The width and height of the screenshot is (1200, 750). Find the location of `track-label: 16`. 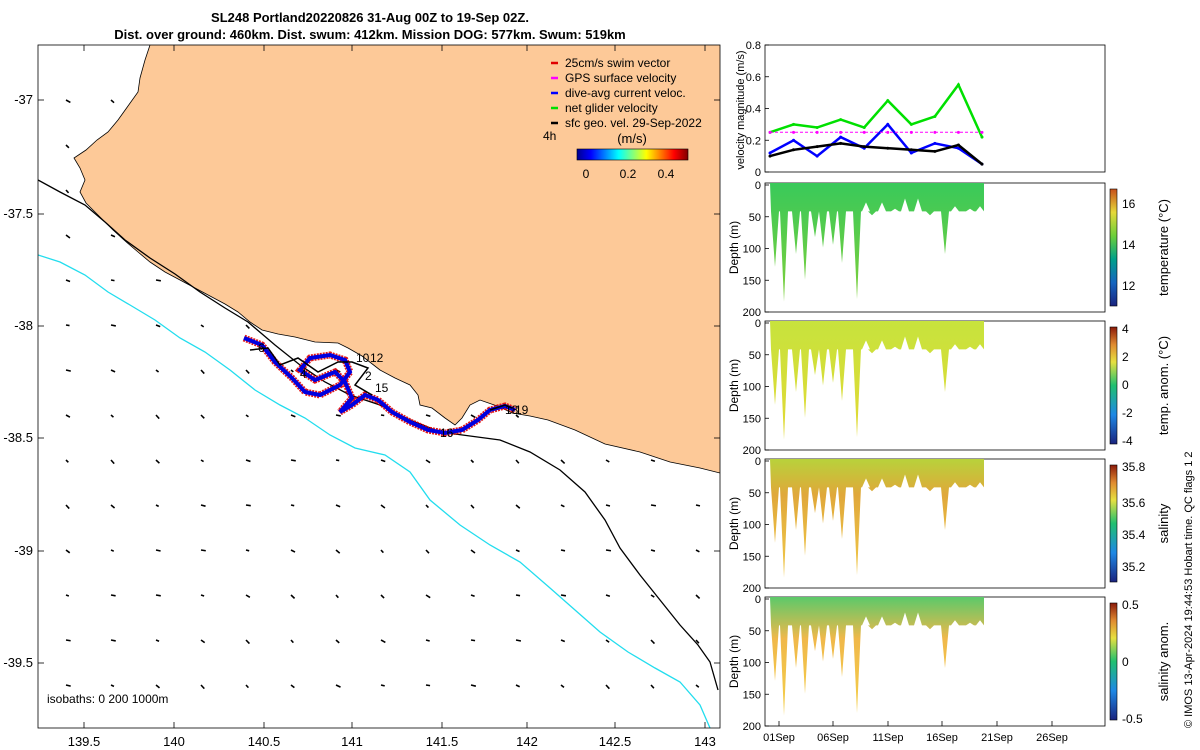

track-label: 16 is located at coordinates (447, 433).